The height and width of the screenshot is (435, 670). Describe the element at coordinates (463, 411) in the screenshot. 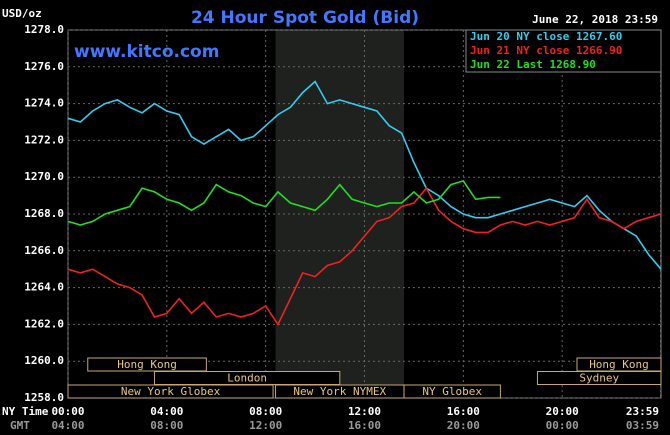

I see `x-tick-label: 16:00` at that location.